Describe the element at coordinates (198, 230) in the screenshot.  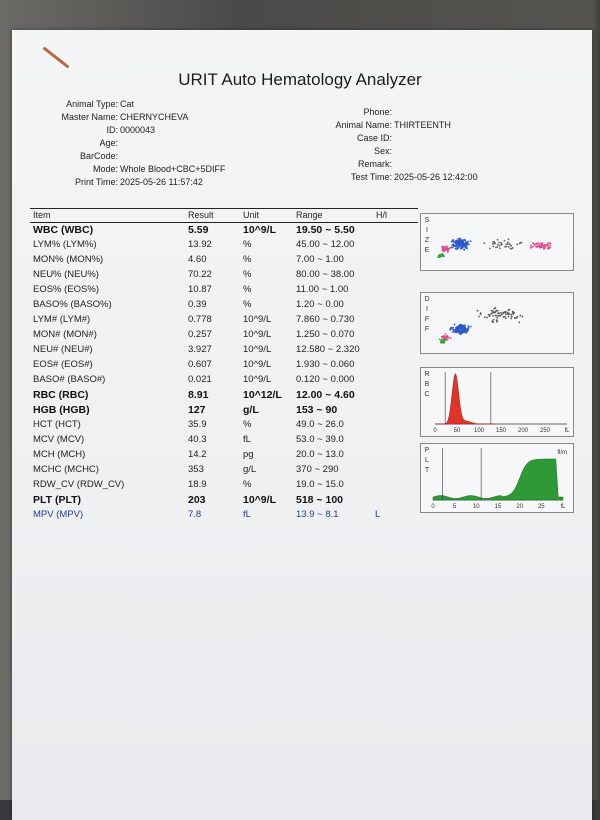
I see `row-result: 5.59` at that location.